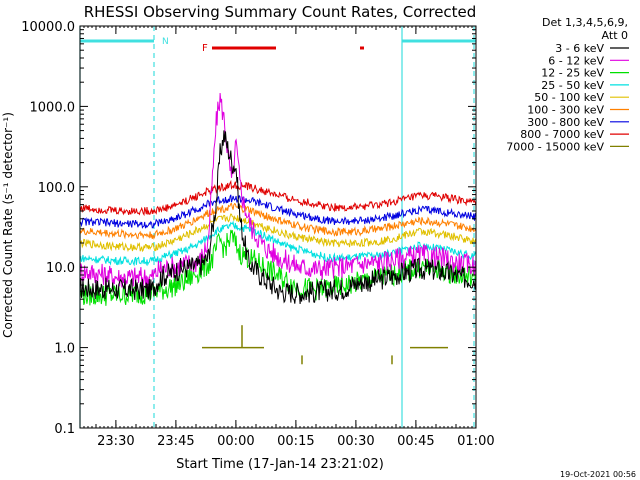  What do you see at coordinates (572, 85) in the screenshot?
I see `legend-entry-label: 25 - 50 keV` at bounding box center [572, 85].